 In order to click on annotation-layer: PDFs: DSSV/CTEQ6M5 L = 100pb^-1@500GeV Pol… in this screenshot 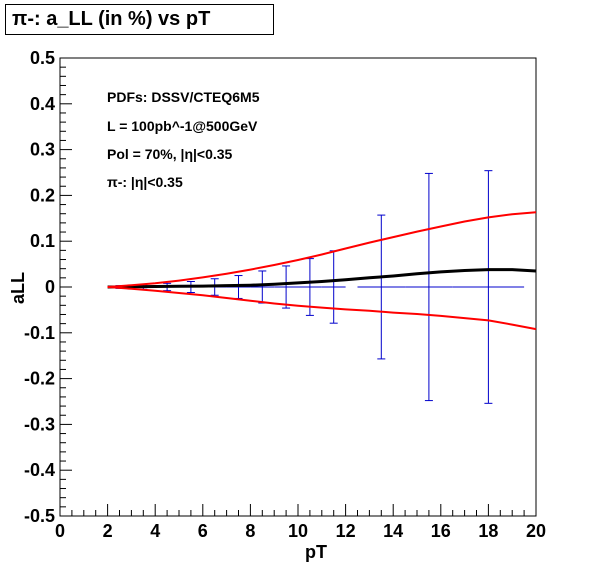, I will do `click(183, 139)`.